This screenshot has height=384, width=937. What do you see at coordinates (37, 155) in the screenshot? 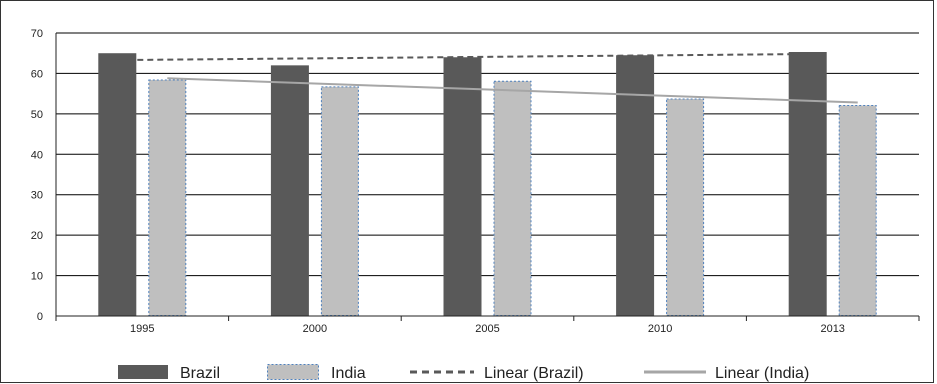
I see `y-tick-label: 40` at bounding box center [37, 155].